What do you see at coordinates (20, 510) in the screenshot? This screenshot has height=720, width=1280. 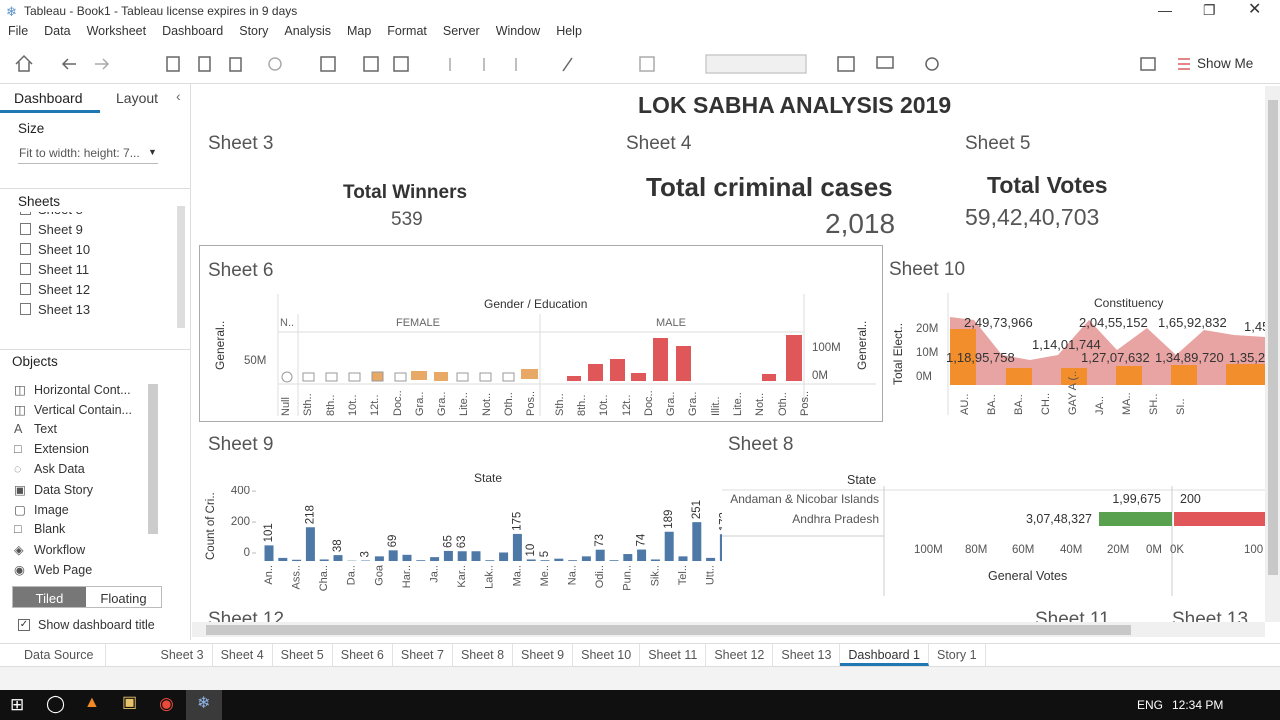 I see `object-icon: ▢` at bounding box center [20, 510].